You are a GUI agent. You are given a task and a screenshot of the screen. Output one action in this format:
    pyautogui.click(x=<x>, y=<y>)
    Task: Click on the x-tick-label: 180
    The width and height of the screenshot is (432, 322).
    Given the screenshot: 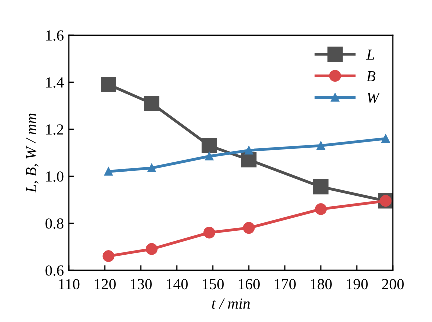 What is the action you would take?
    pyautogui.click(x=321, y=284)
    